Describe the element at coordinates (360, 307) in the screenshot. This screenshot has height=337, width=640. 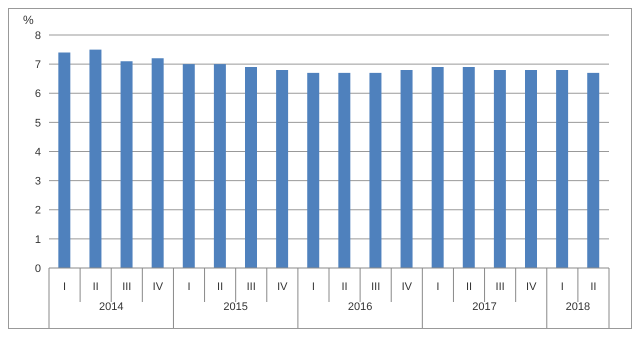
I see `text: 2016` at that location.